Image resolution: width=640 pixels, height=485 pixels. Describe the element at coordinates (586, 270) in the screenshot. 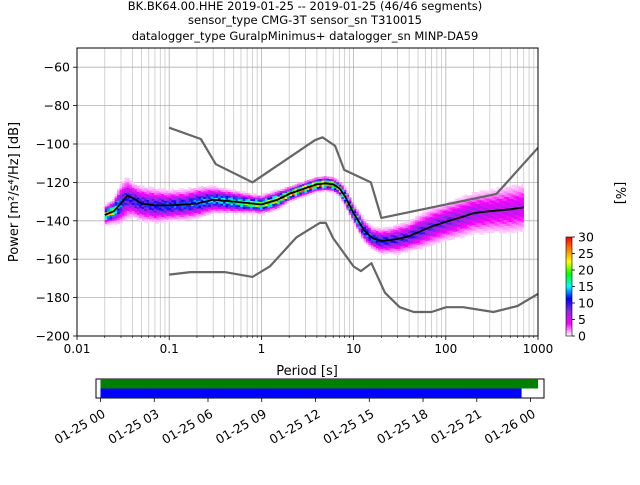

I see `colorbar-tick-label: 20` at that location.